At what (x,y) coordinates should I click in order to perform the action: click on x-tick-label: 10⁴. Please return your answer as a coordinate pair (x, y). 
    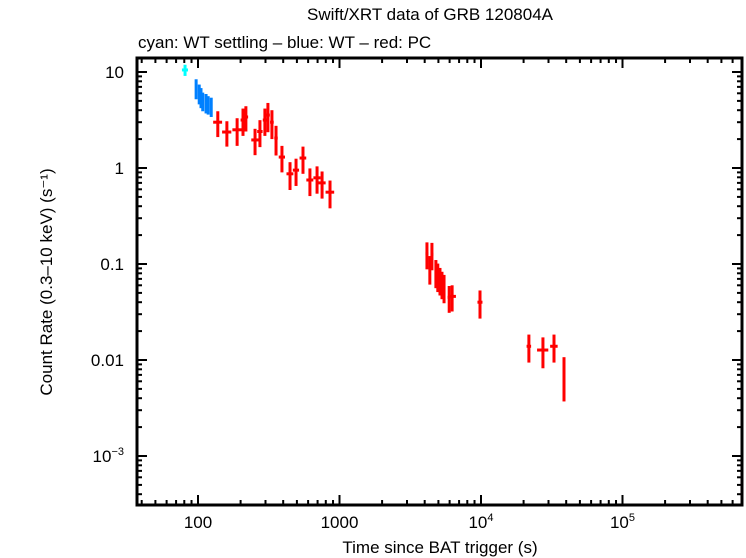
    Looking at the image, I should click on (480, 522).